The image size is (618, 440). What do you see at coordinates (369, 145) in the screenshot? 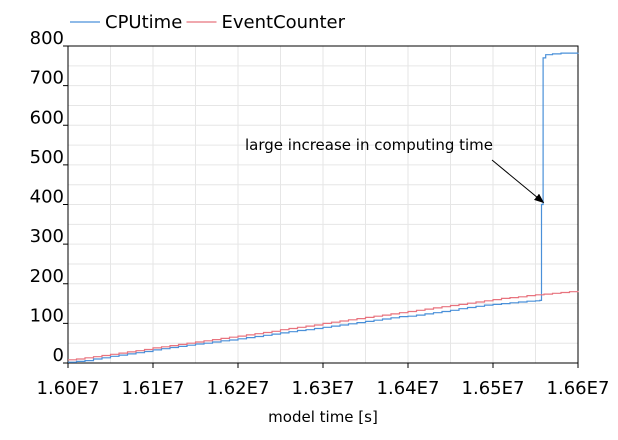
I see `annotation-text: large increase in computing time` at bounding box center [369, 145].